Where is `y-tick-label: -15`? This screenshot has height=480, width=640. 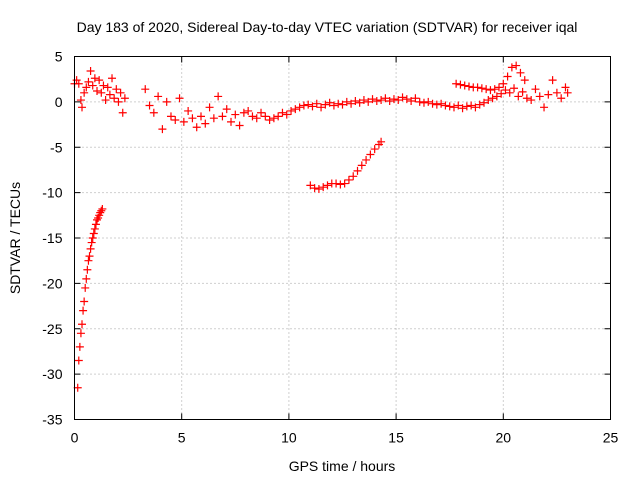 y-tick-label: -15 is located at coordinates (52, 238).